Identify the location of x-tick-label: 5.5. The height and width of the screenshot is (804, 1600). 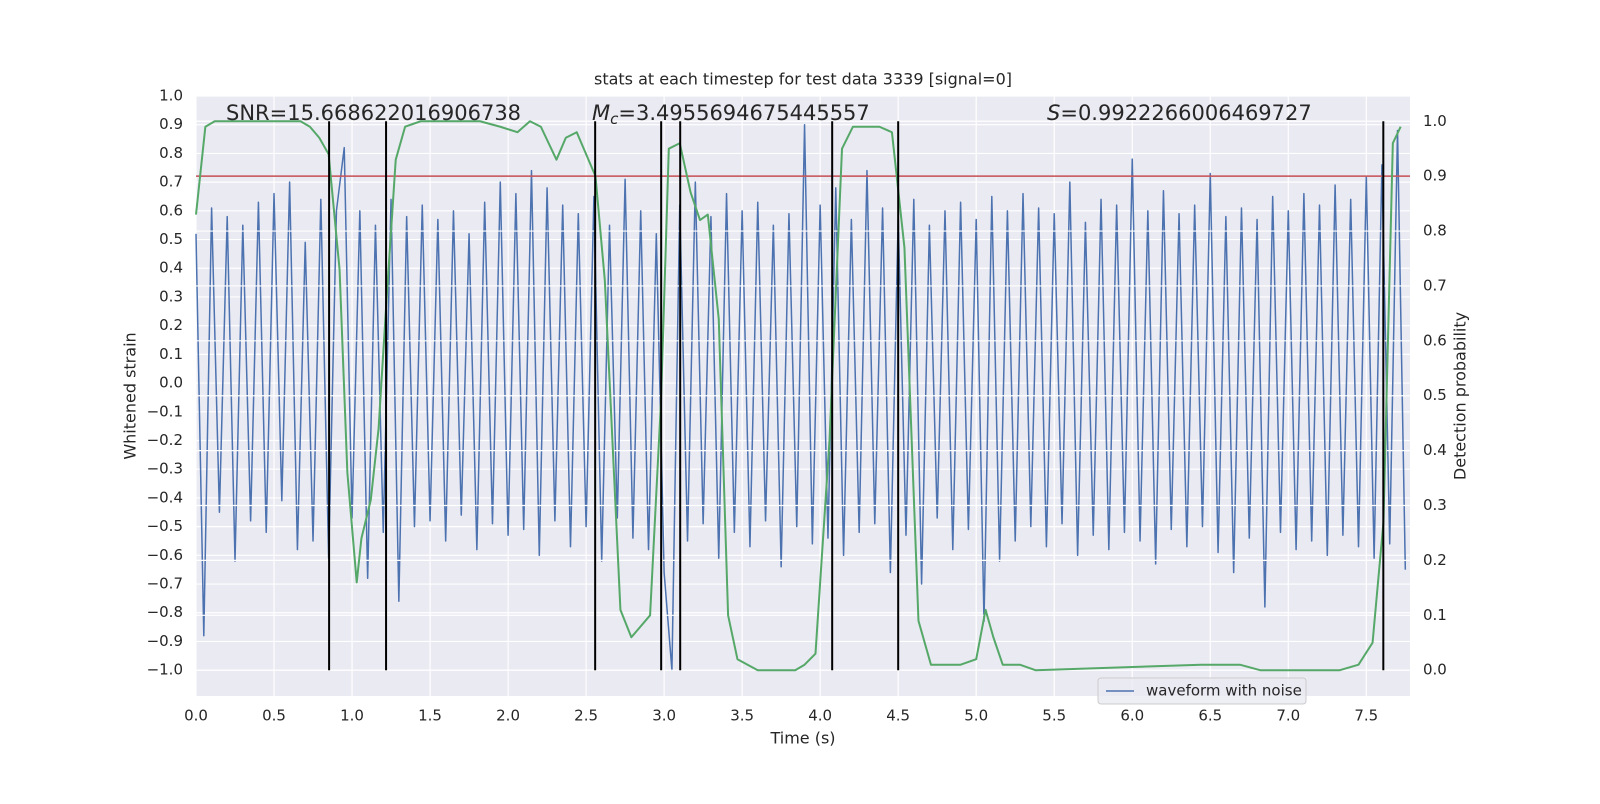
(1054, 716).